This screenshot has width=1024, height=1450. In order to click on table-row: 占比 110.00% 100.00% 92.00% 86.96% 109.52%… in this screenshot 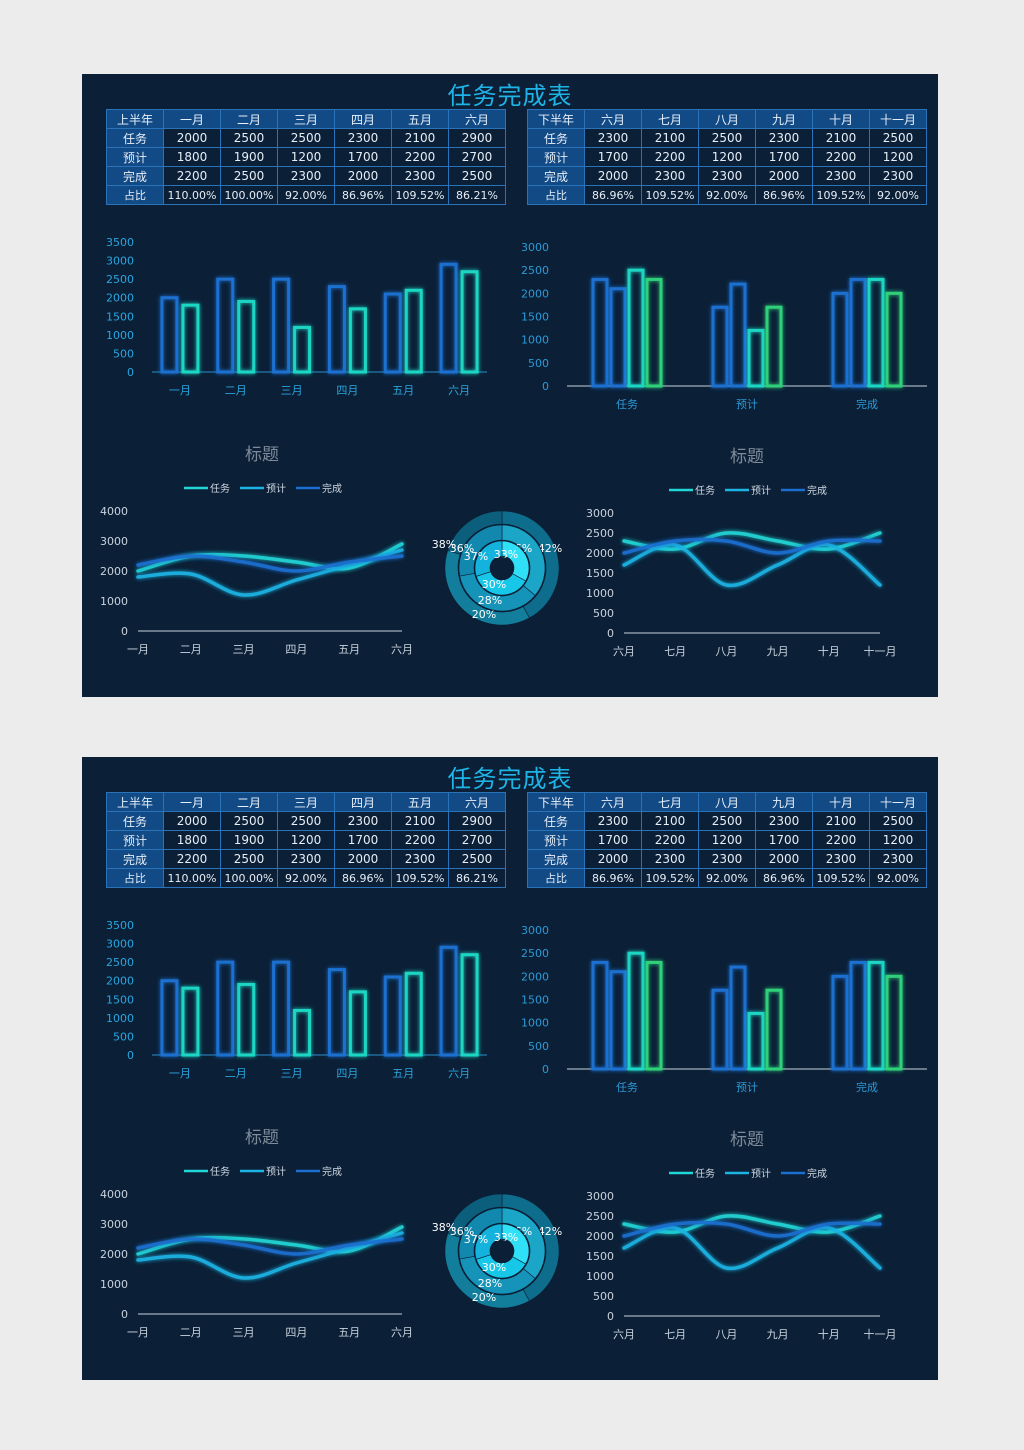, I will do `click(306, 878)`.